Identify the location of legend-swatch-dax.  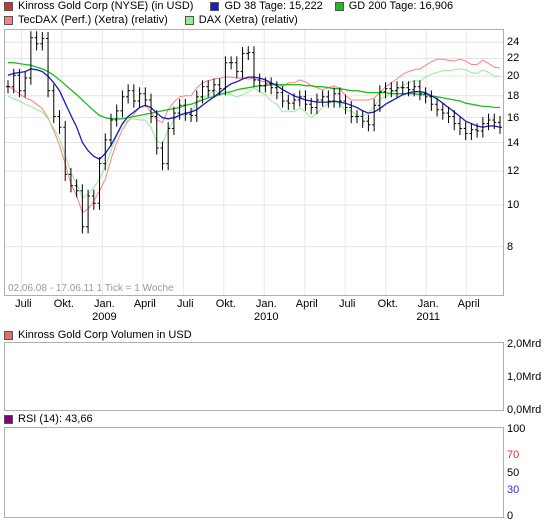
(189, 20).